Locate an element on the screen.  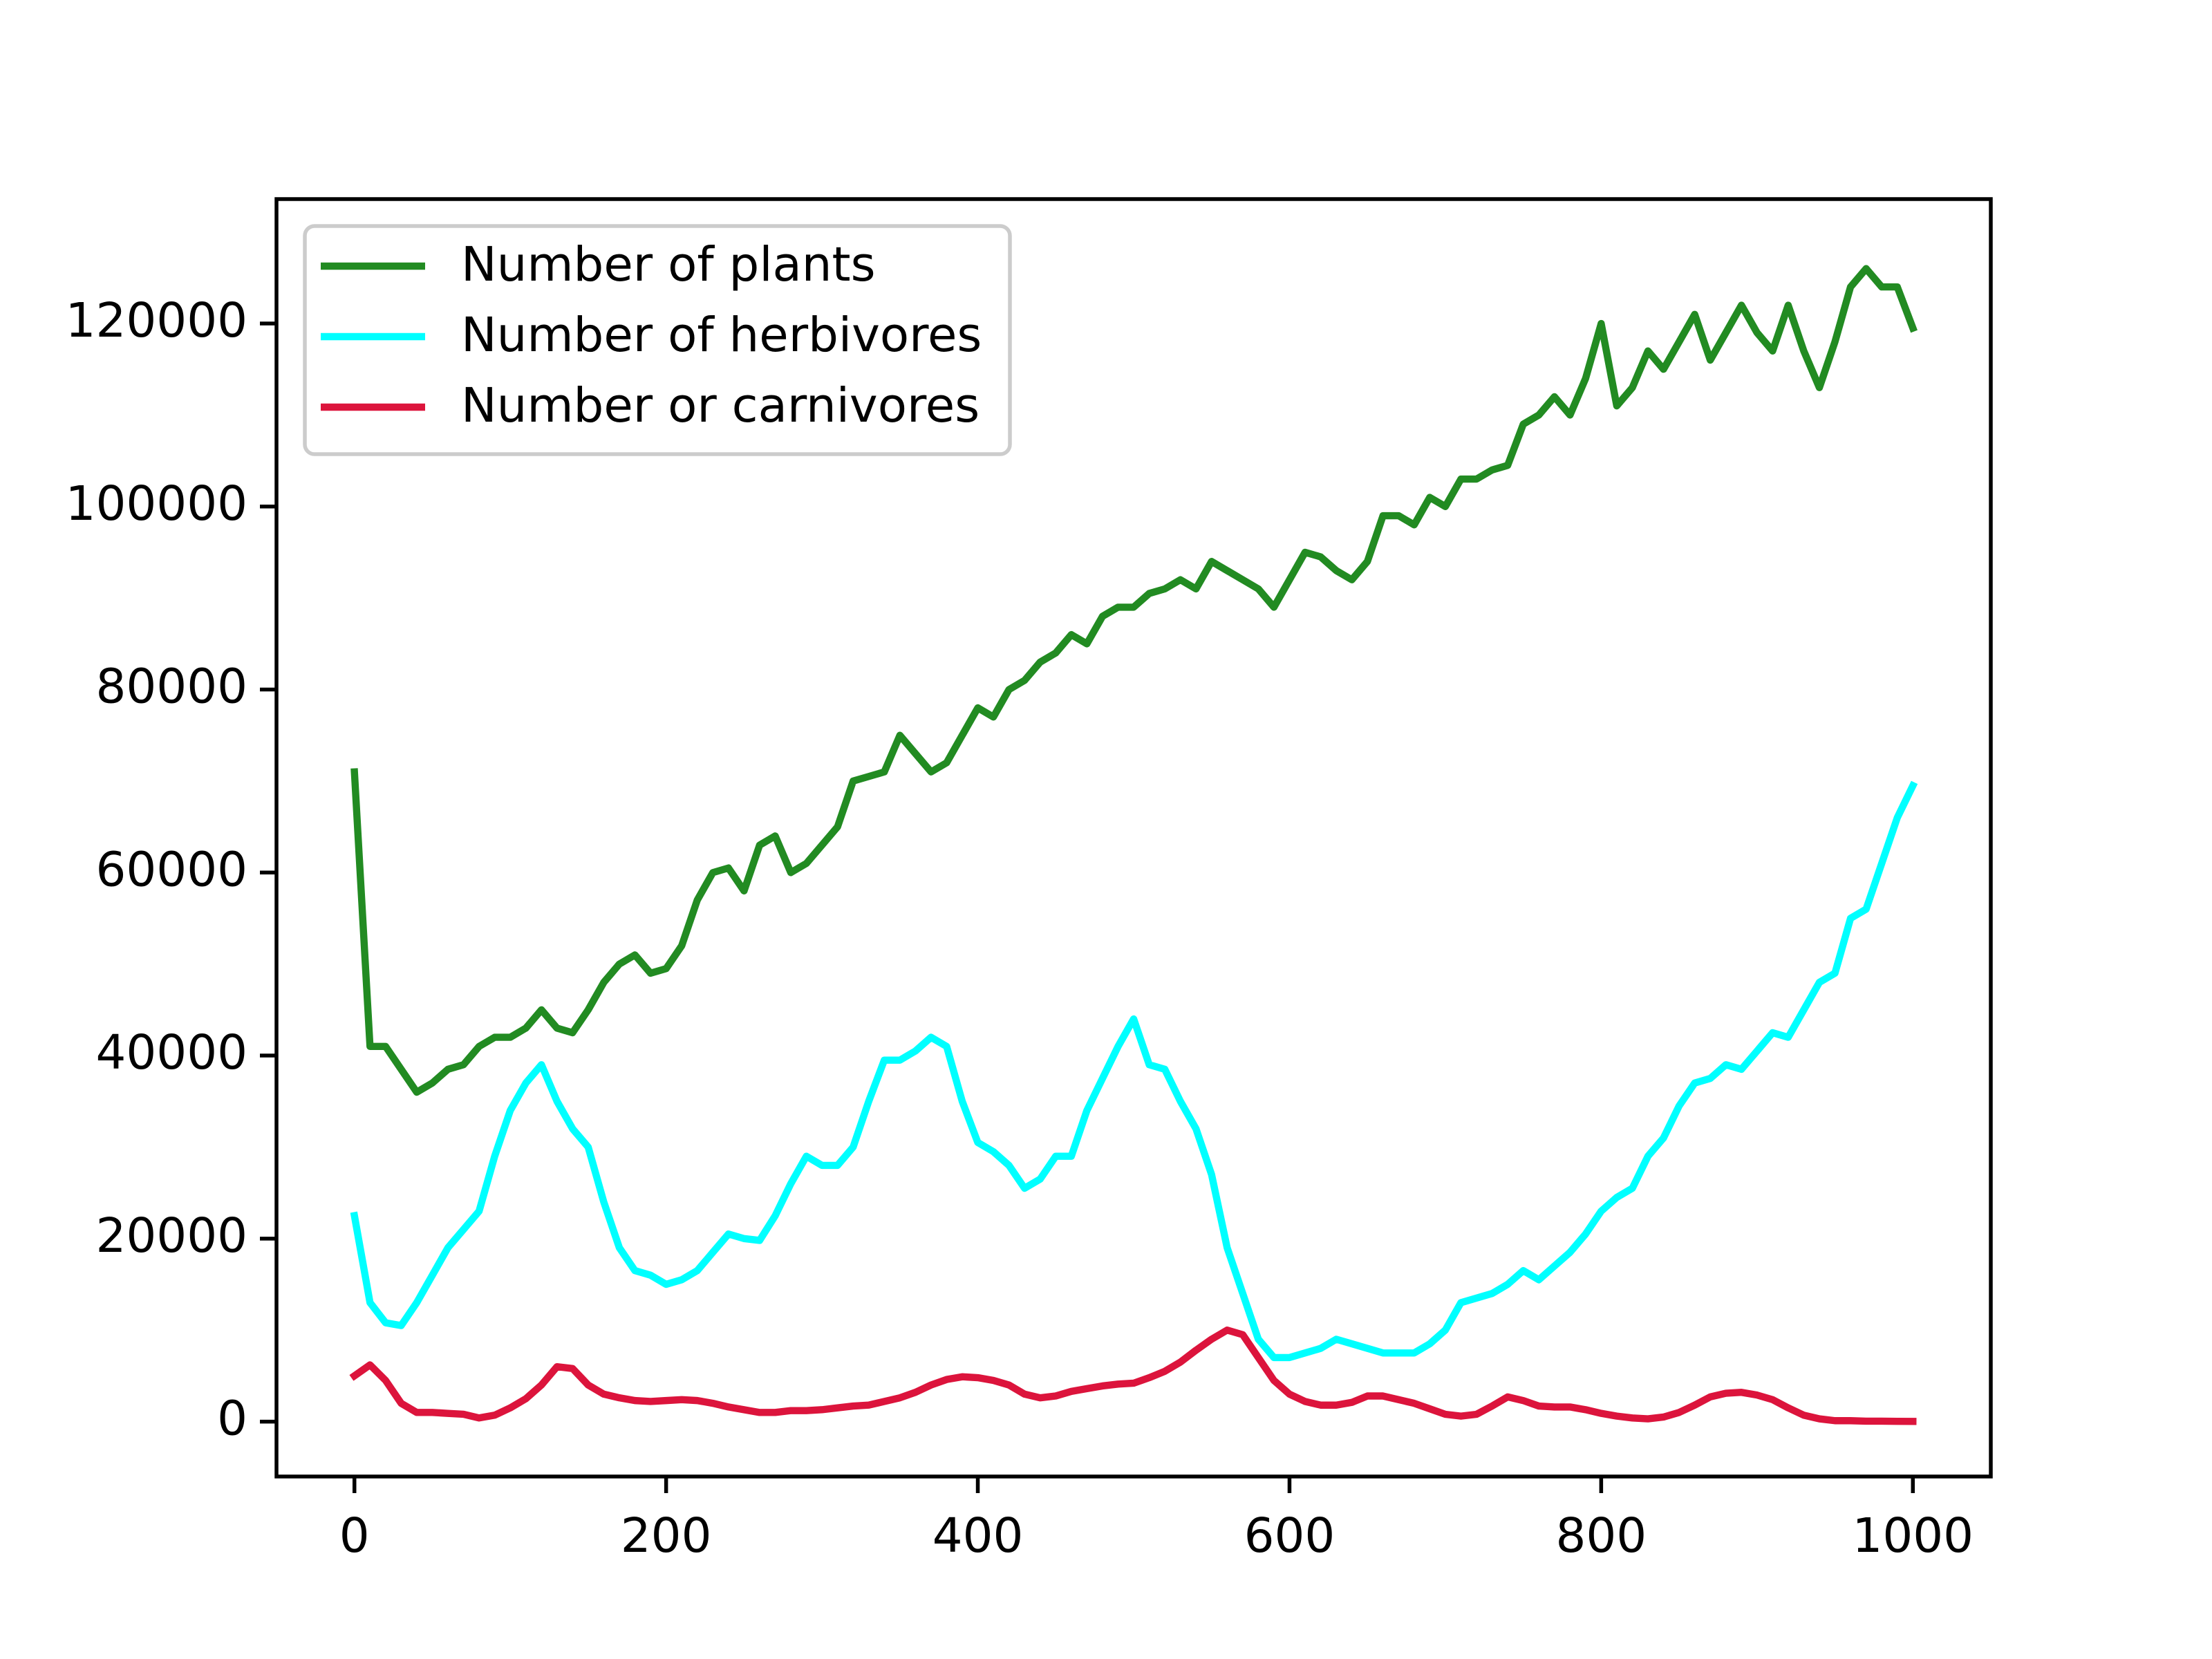
legend-label: Number of herbivores is located at coordinates (721, 335).